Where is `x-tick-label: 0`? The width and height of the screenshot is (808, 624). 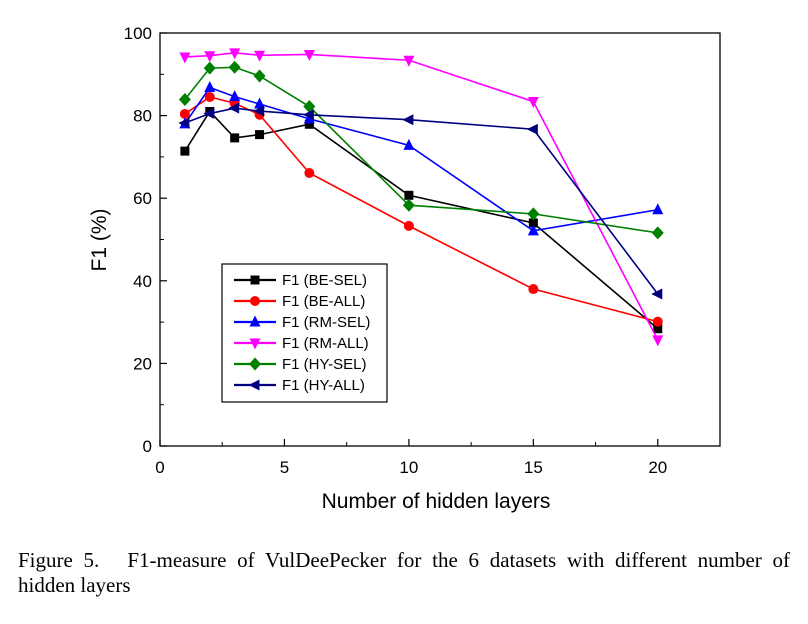
x-tick-label: 0 is located at coordinates (159, 467).